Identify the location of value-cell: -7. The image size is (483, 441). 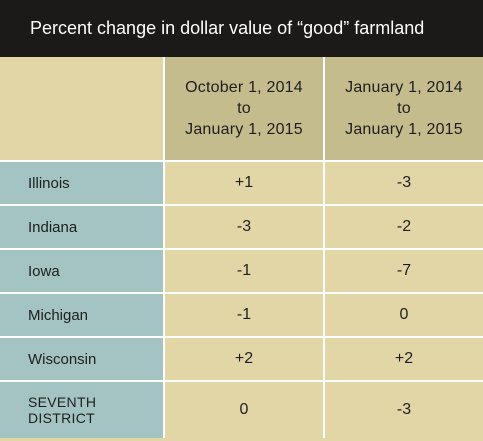
(403, 271).